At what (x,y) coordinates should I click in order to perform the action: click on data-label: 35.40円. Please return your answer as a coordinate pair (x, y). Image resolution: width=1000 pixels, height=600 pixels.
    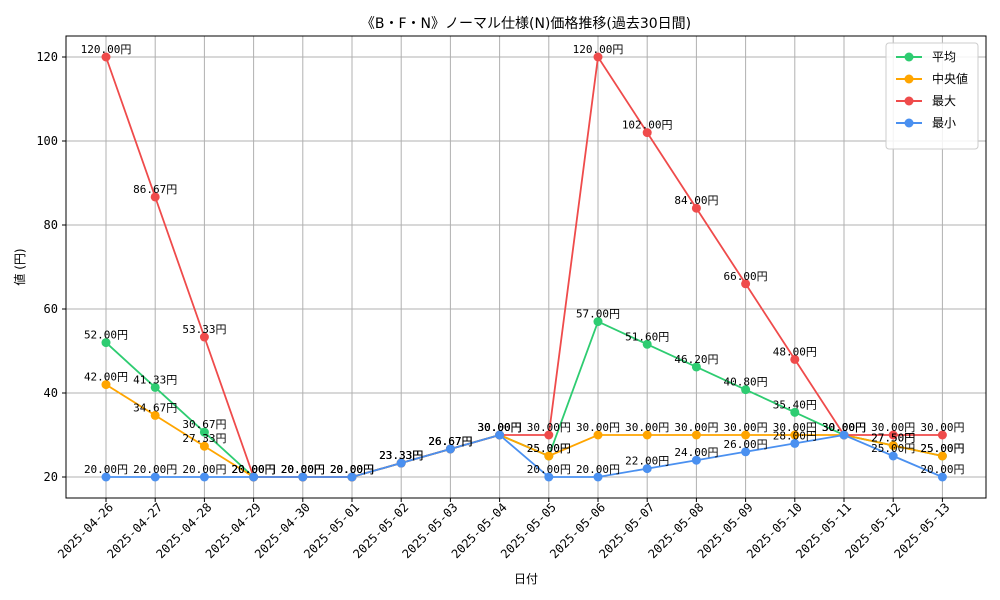
    Looking at the image, I should click on (795, 404).